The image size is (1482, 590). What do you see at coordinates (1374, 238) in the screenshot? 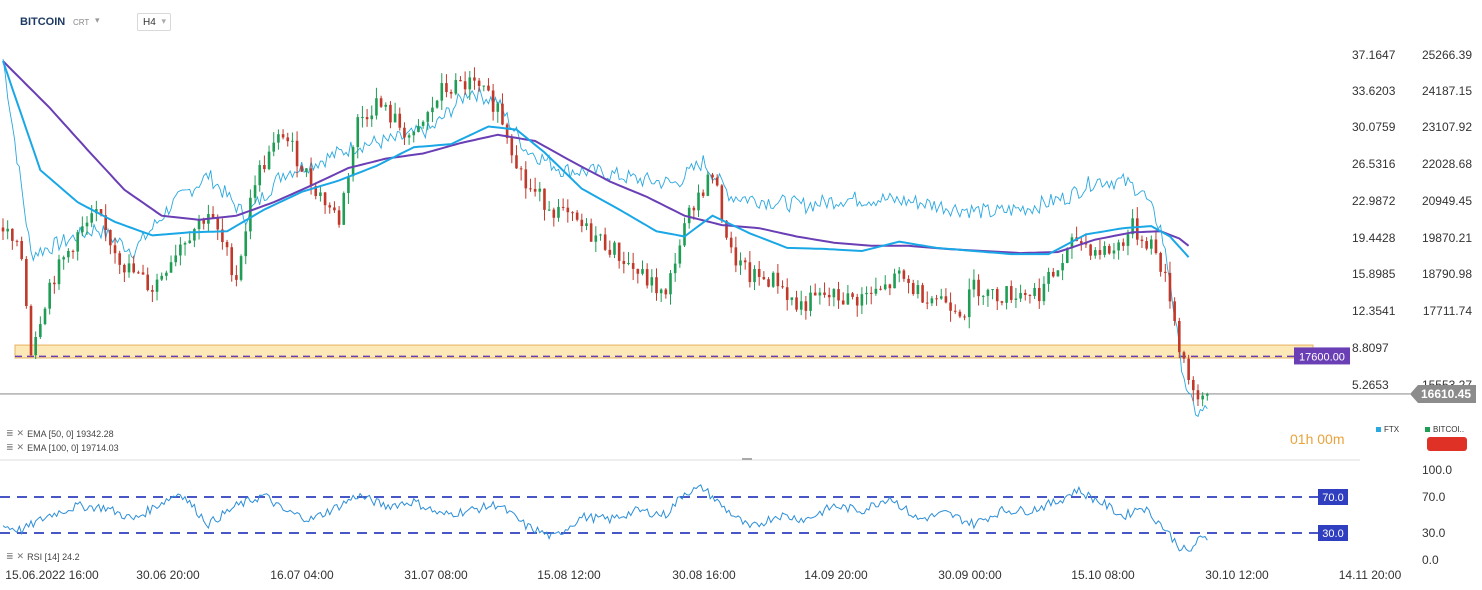
I see `y-left-tick-label: 19.4428` at bounding box center [1374, 238].